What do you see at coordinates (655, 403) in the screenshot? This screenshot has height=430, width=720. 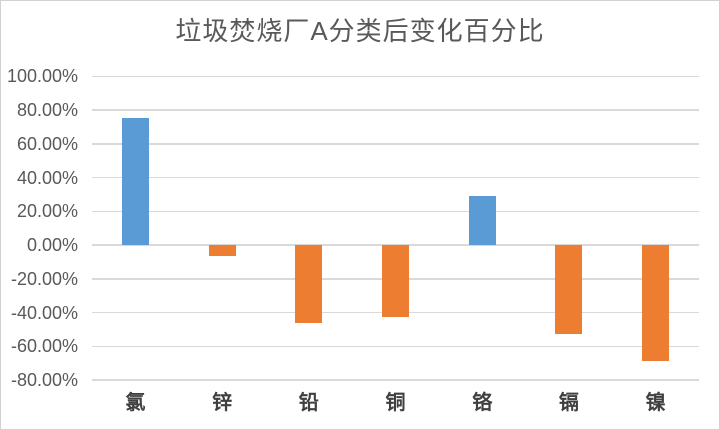 I see `x-axis-category-label: 镍` at bounding box center [655, 403].